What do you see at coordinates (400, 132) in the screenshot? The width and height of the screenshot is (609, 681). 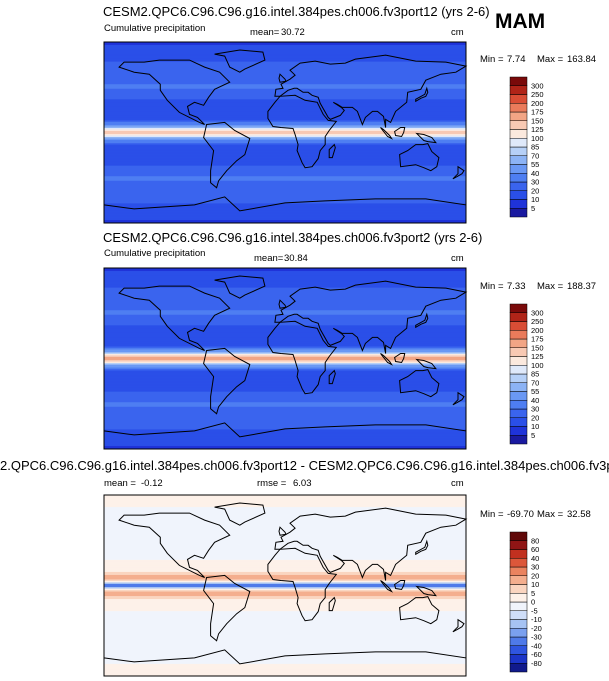 I see `coastline-borneo` at bounding box center [400, 132].